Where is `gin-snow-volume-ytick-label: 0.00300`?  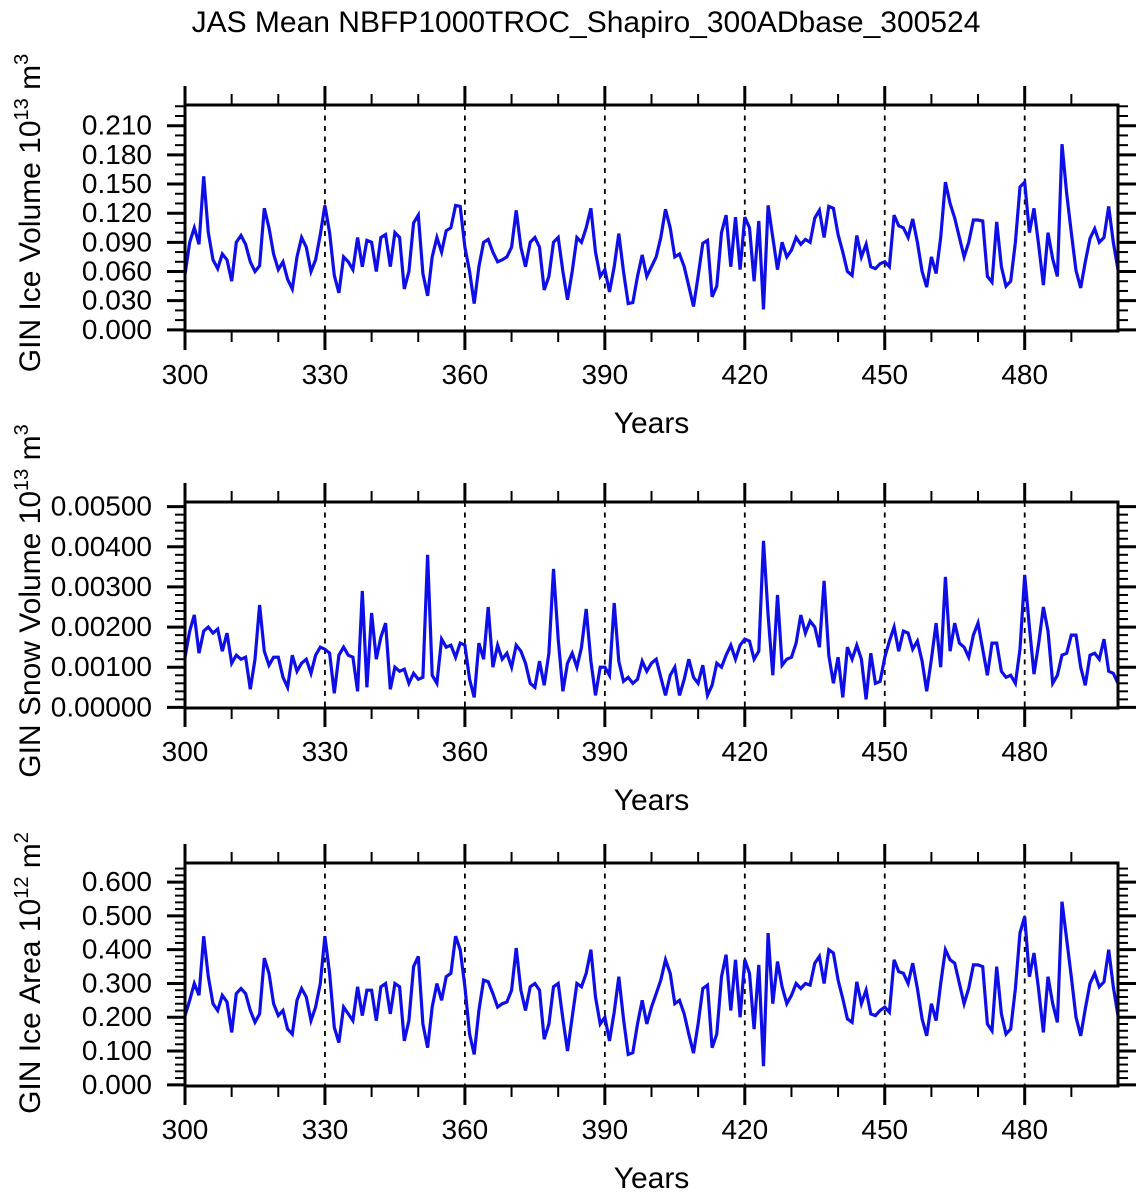 gin-snow-volume-ytick-label: 0.00300 is located at coordinates (101, 586).